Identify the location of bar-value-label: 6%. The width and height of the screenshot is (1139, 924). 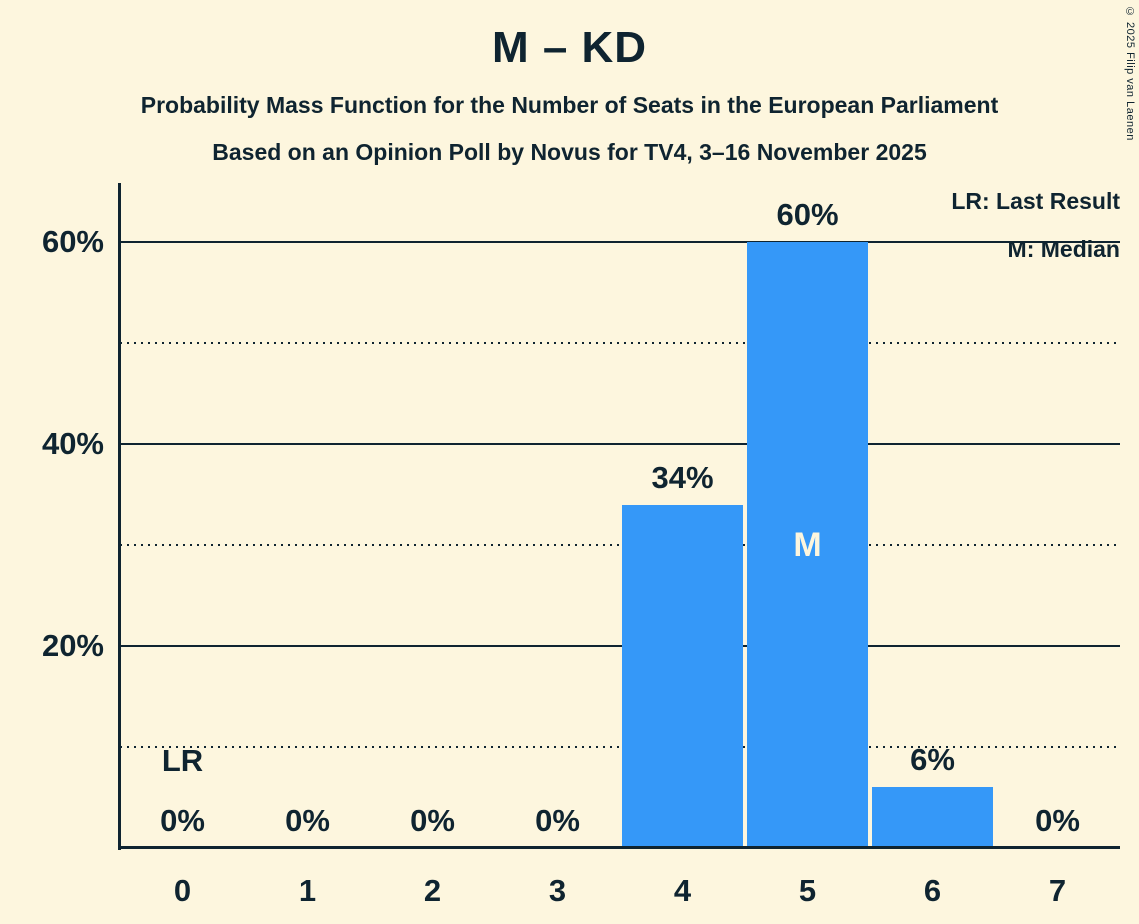
(932, 760).